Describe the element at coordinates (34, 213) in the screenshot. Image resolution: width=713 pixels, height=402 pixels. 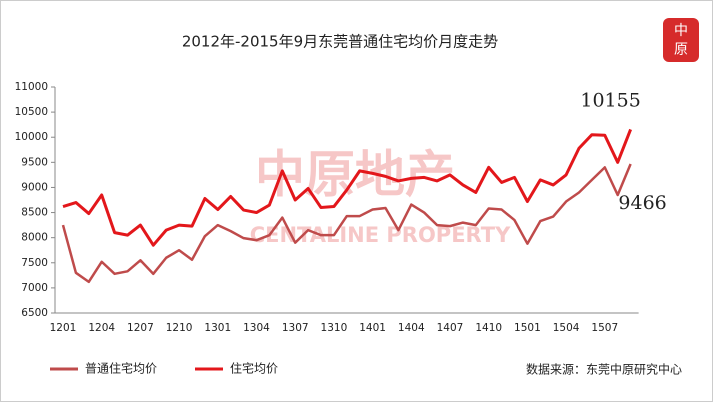
I see `y-tick-label: 8500` at that location.